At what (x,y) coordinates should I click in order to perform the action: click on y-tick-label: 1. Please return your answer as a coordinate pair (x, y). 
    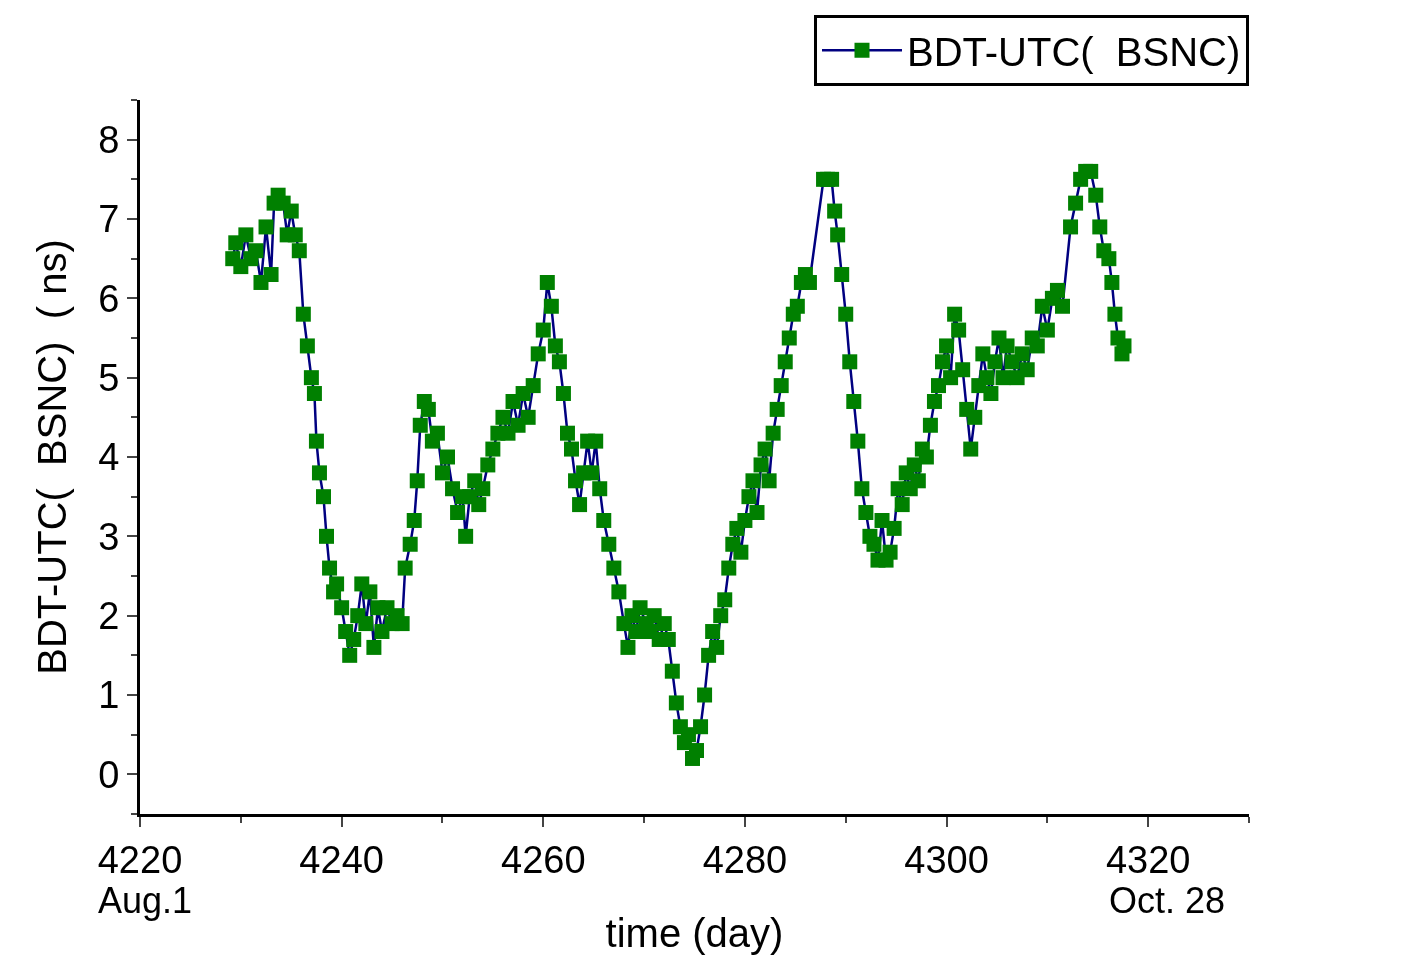
    Looking at the image, I should click on (109, 695).